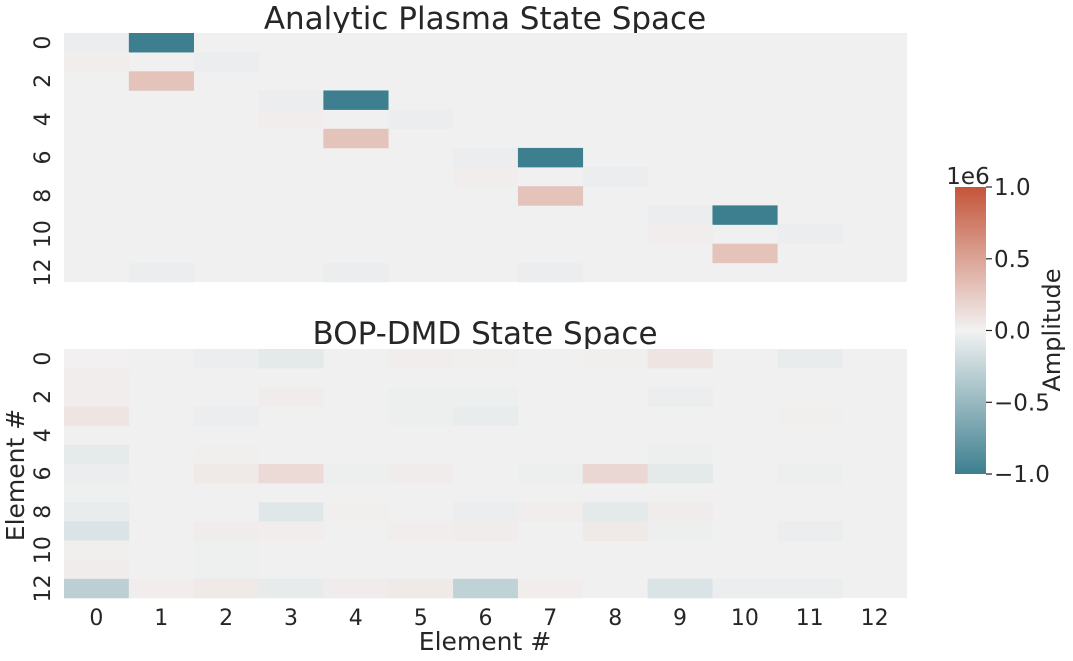 The width and height of the screenshot is (1073, 661). What do you see at coordinates (291, 359) in the screenshot?
I see `bottom-cell-r0-c3` at bounding box center [291, 359].